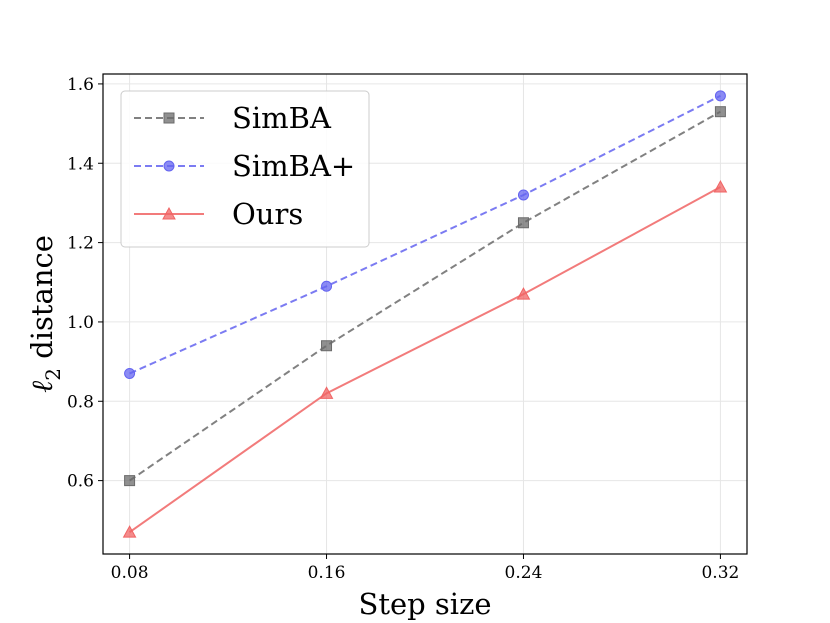  I want to click on y-axis-label-subscript: 2, so click(53, 374).